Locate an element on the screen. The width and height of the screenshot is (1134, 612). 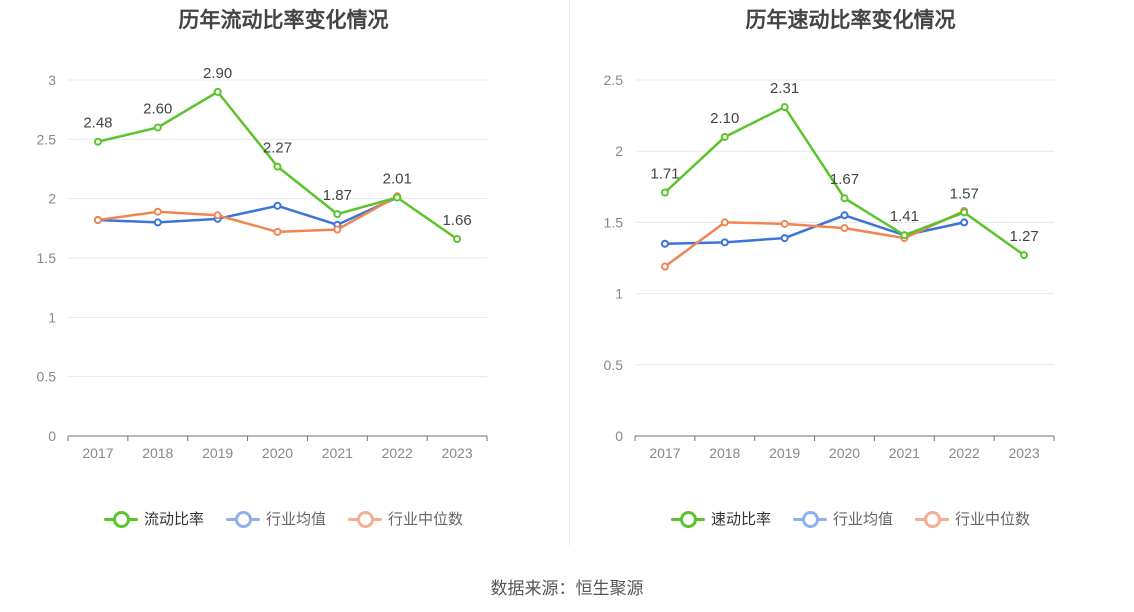
data-label: 1.27 is located at coordinates (1023, 236).